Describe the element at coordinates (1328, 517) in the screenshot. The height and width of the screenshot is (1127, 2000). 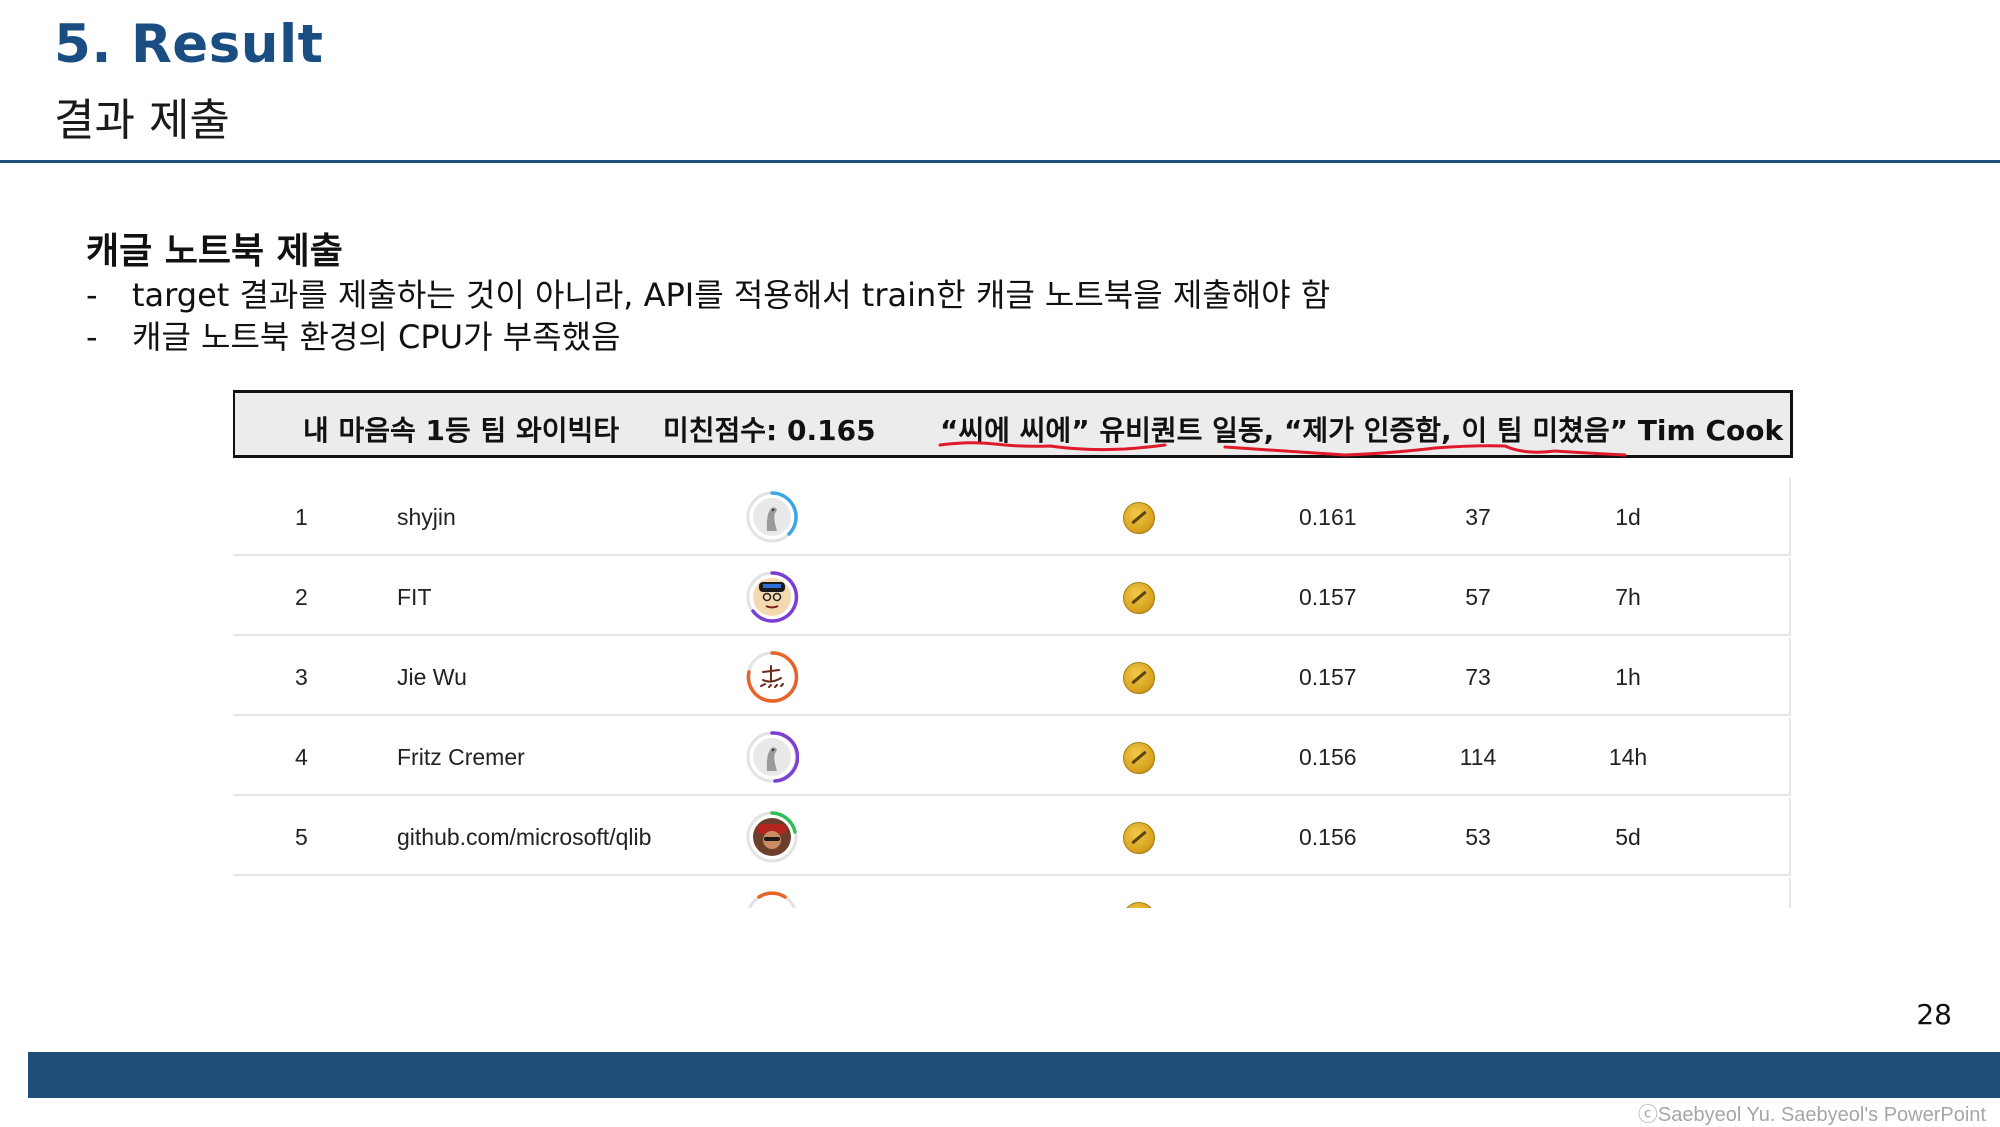
I see `score-cell: 0.161` at that location.